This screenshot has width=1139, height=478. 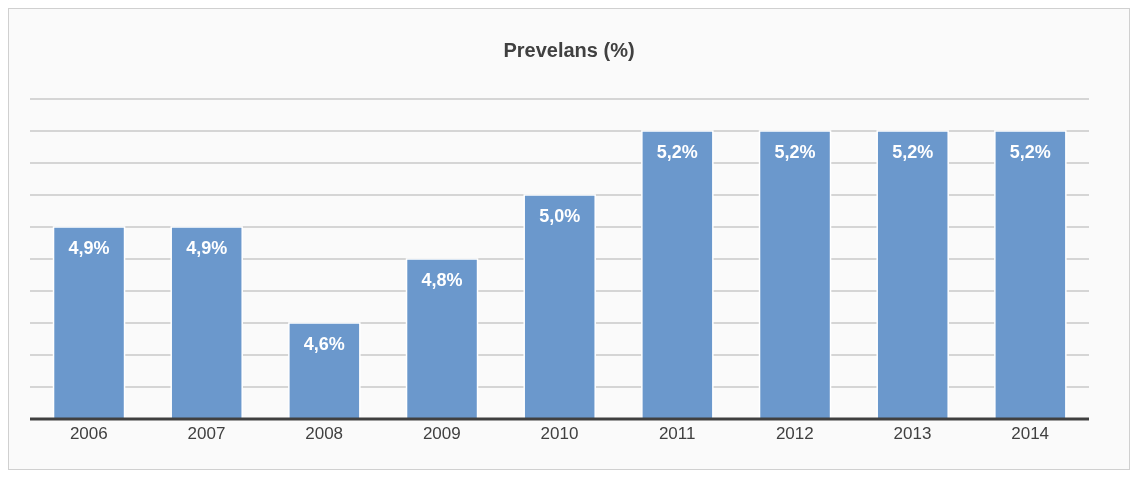 What do you see at coordinates (559, 434) in the screenshot?
I see `x-tick-label: 2010` at bounding box center [559, 434].